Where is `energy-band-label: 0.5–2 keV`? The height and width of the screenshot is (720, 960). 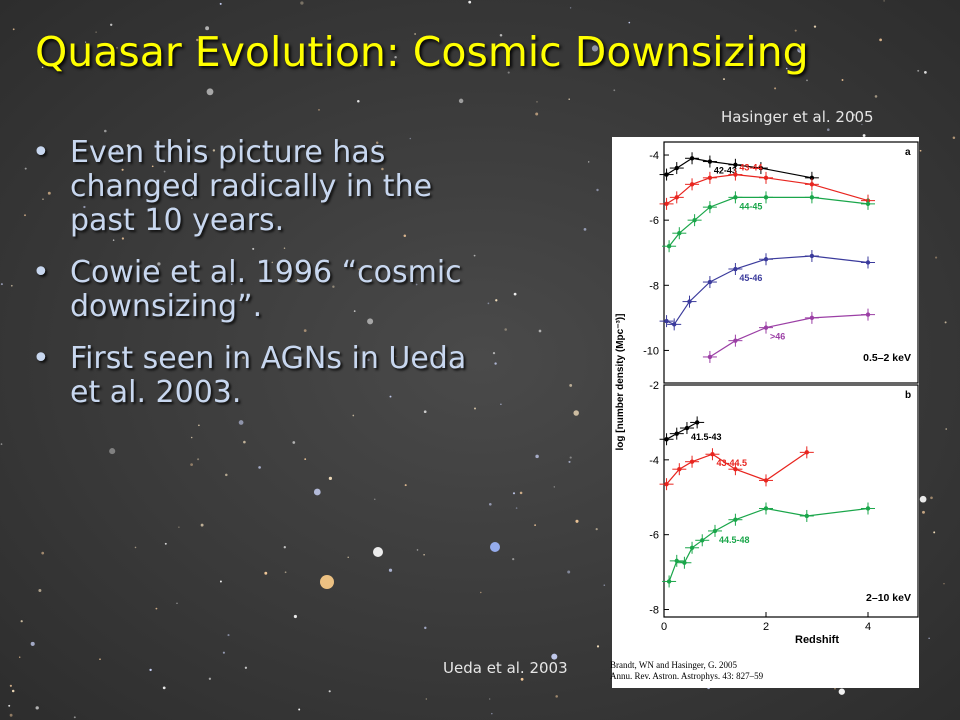
energy-band-label: 0.5–2 keV is located at coordinates (887, 358).